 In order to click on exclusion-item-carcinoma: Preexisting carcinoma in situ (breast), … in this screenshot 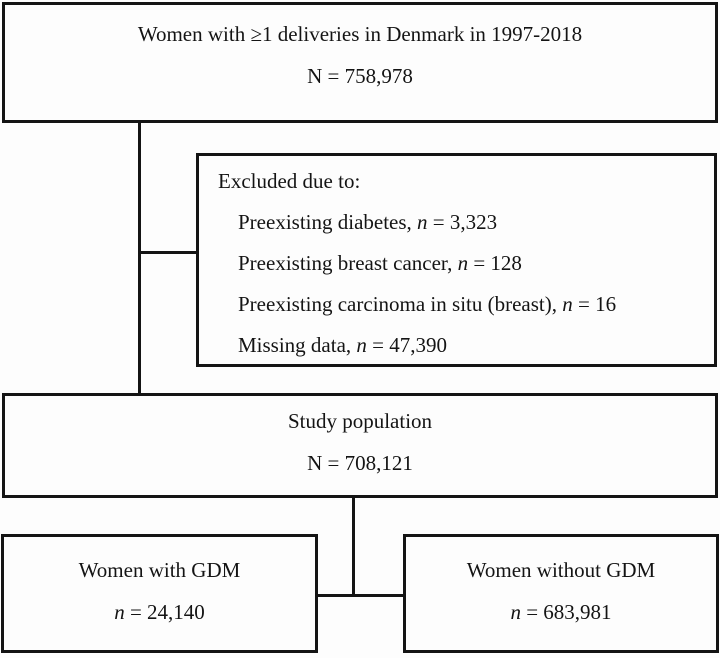, I will do `click(461, 304)`.